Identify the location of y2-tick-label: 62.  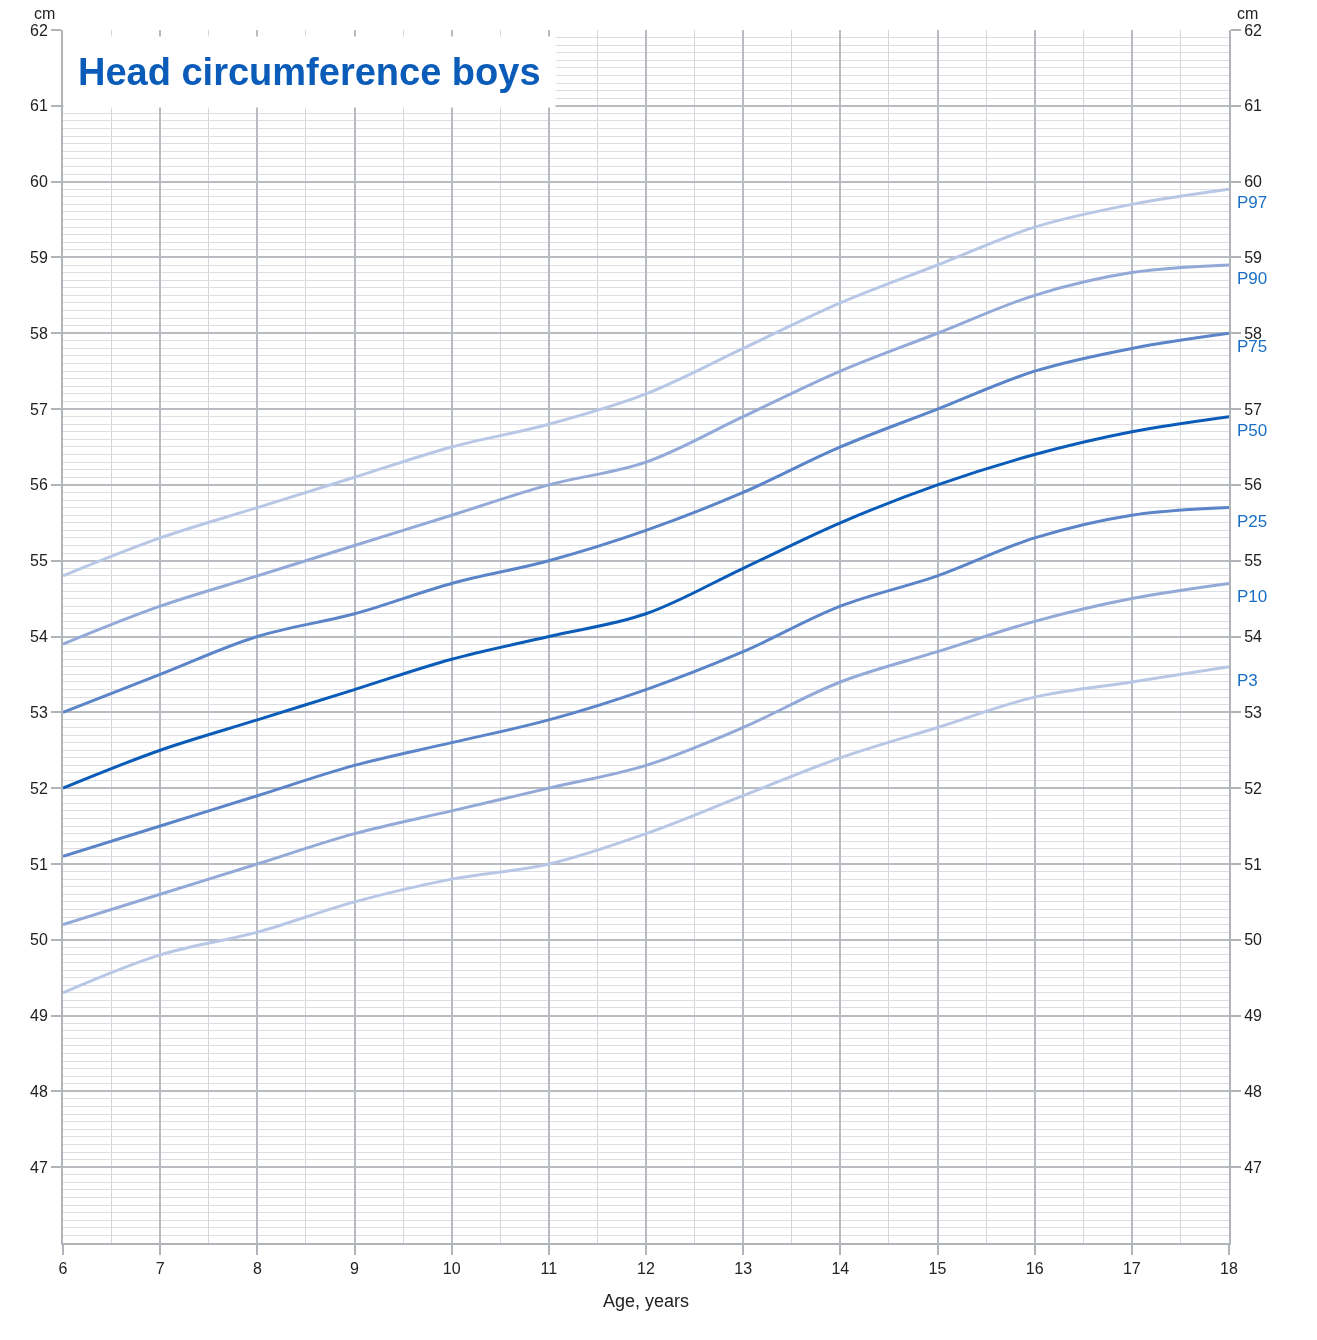
(1253, 30).